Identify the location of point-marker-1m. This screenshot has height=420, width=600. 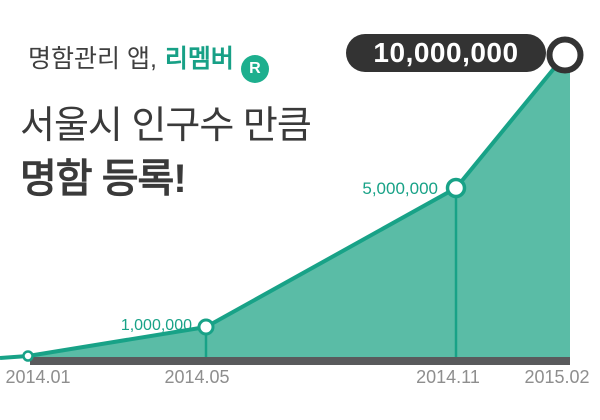
(206, 327).